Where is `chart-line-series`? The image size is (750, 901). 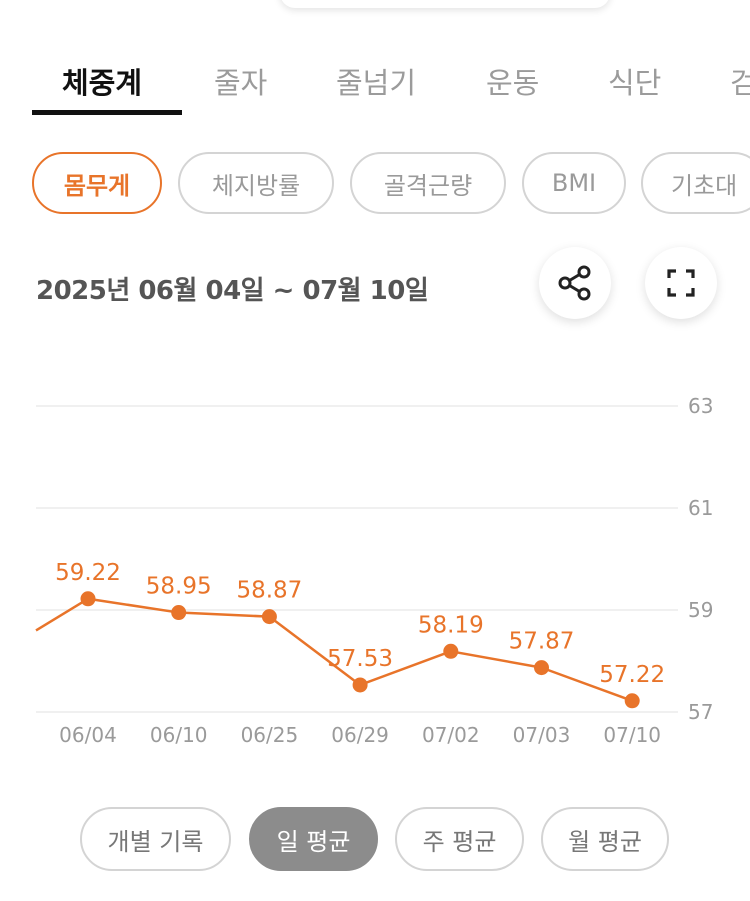 chart-line-series is located at coordinates (334, 649).